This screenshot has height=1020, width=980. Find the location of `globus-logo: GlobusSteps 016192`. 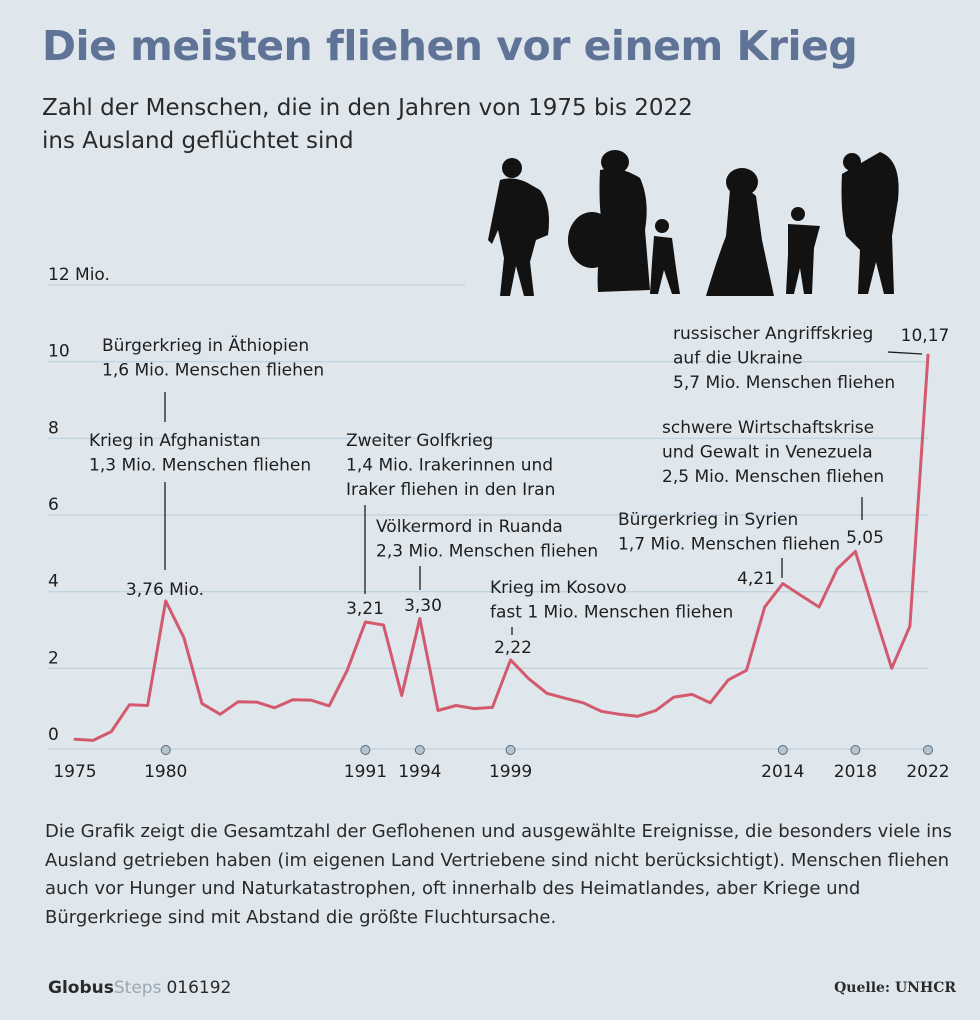

globus-logo: GlobusSteps 016192 is located at coordinates (139, 988).